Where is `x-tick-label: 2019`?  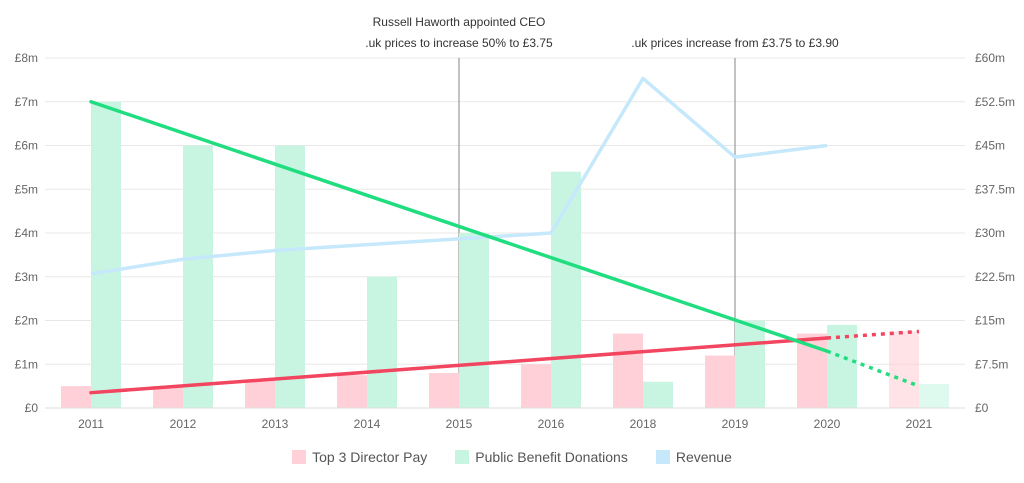
x-tick-label: 2019 is located at coordinates (735, 424).